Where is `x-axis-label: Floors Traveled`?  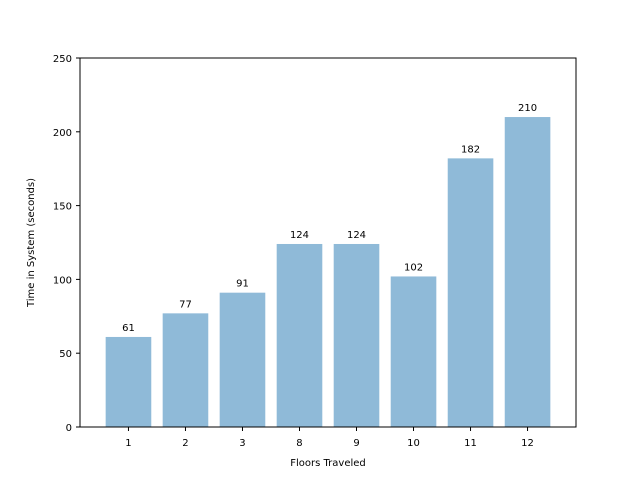 x-axis-label: Floors Traveled is located at coordinates (328, 463).